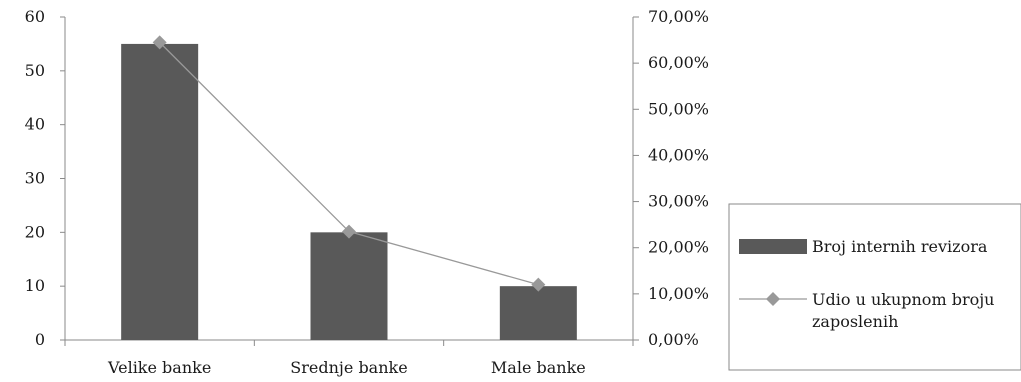 This screenshot has width=1021, height=382. What do you see at coordinates (35, 285) in the screenshot?
I see `left-y-tick-label: 10` at bounding box center [35, 285].